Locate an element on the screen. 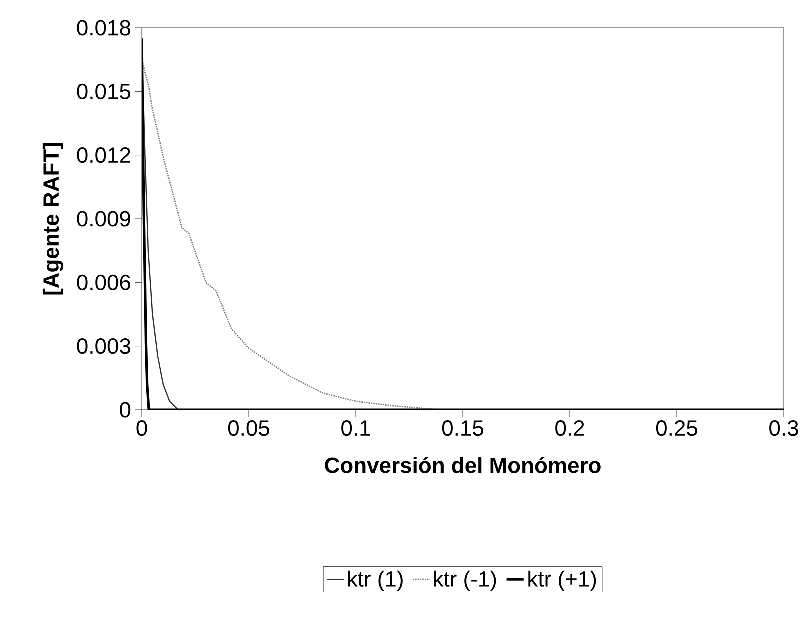 This screenshot has width=802, height=627. x-tick-label: 0.3 is located at coordinates (784, 428).